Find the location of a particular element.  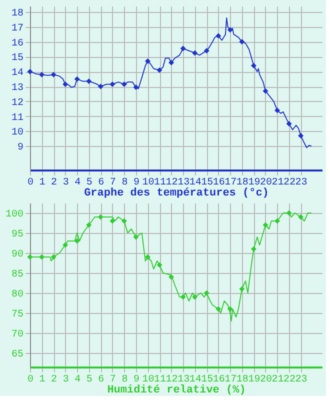

y-tick-label: 70 is located at coordinates (17, 335).